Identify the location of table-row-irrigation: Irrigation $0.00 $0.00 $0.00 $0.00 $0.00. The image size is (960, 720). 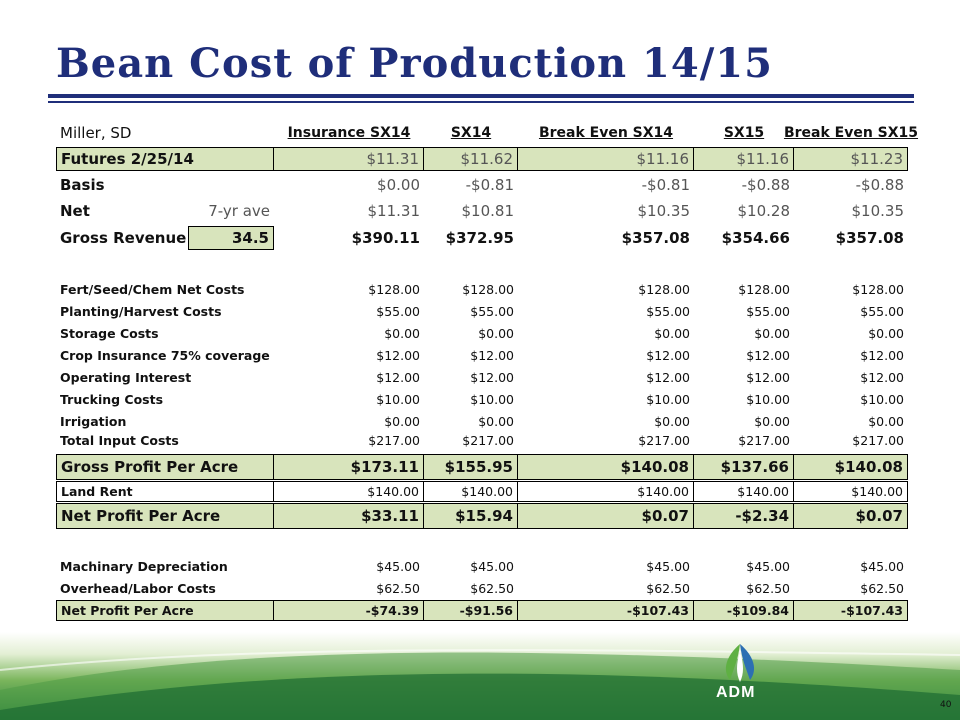
(482, 421).